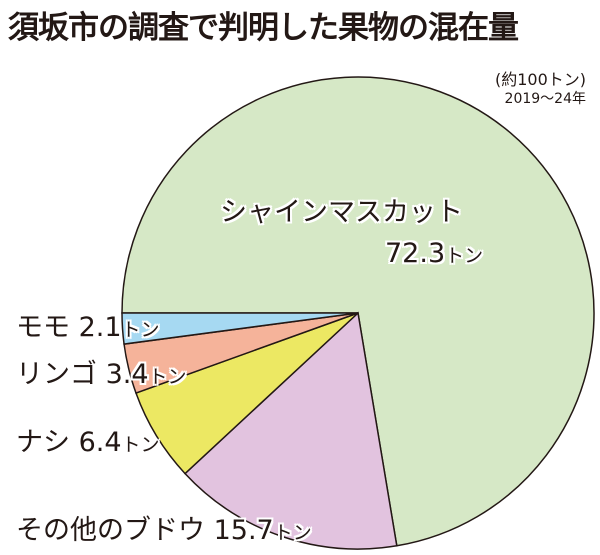 The image size is (600, 555). What do you see at coordinates (88, 327) in the screenshot?
I see `label-peach: モモ 2.1トン` at bounding box center [88, 327].